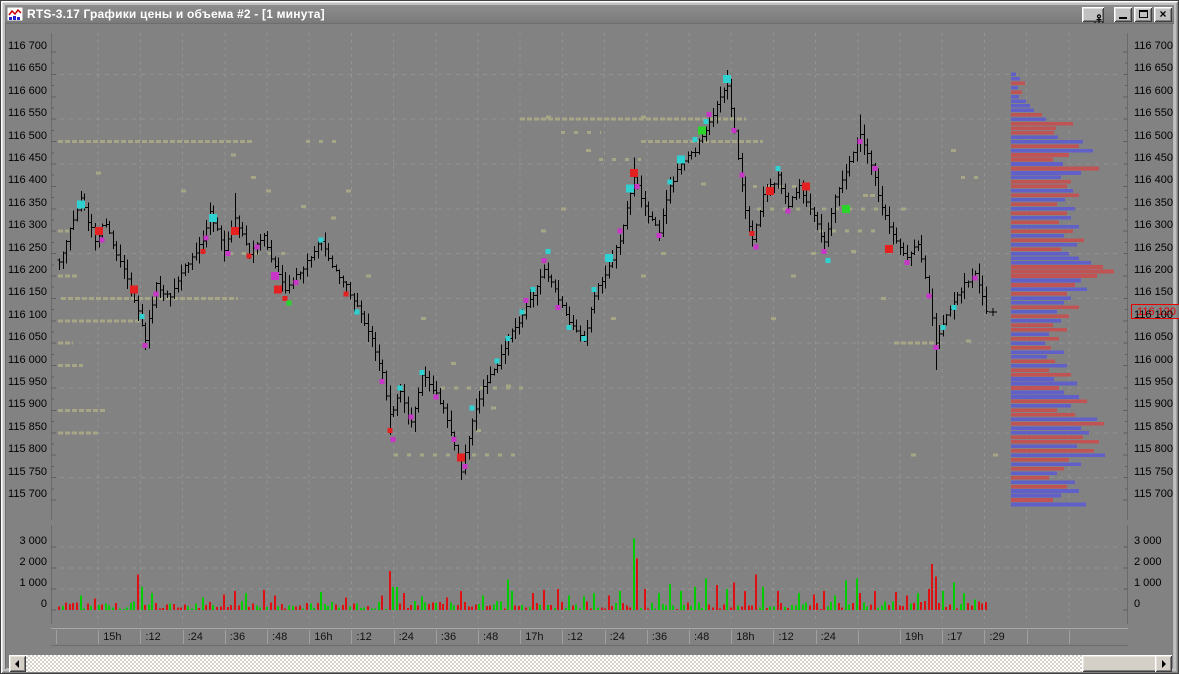 This screenshot has height=674, width=1179. I want to click on scrollbar-track, so click(591, 663).